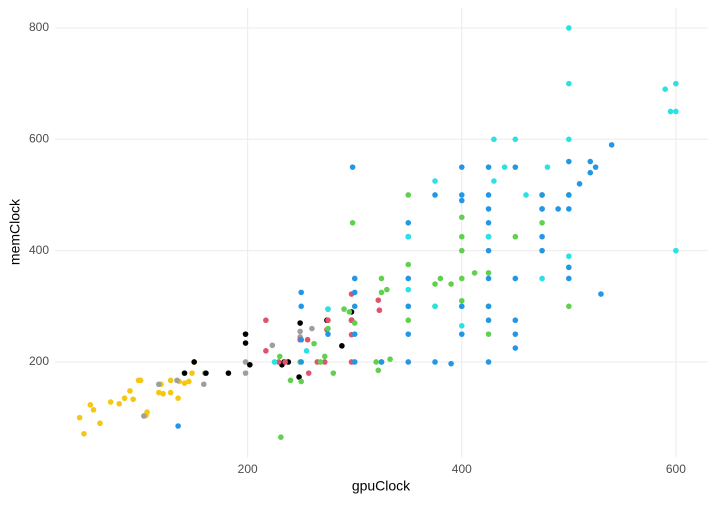 The height and width of the screenshot is (507, 716). What do you see at coordinates (248, 469) in the screenshot?
I see `x-tick-label: 200` at bounding box center [248, 469].